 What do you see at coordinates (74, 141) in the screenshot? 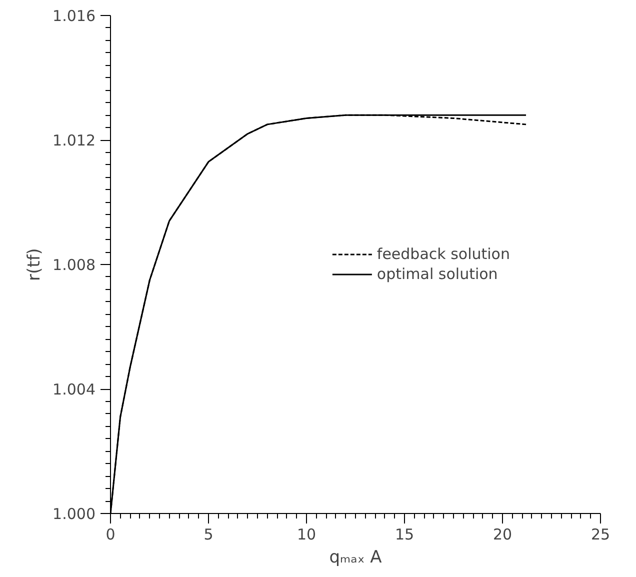
I see `y-tick-label: 1.012` at bounding box center [74, 141].